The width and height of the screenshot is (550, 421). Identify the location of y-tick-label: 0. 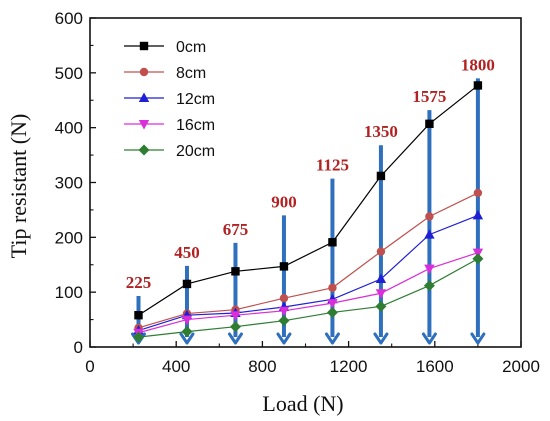
(78, 347).